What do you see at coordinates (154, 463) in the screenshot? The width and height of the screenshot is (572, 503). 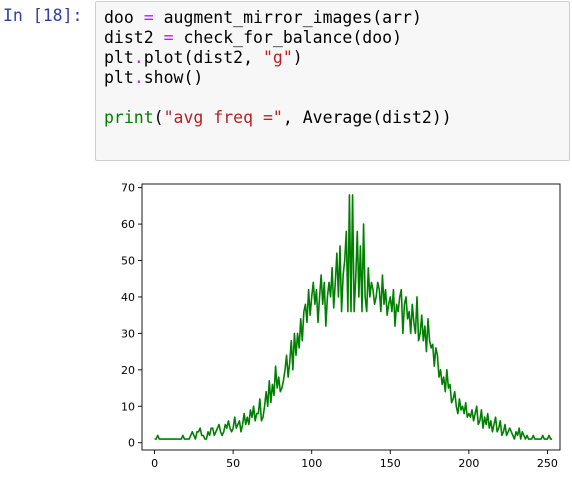 I see `x-tick-label: 0` at bounding box center [154, 463].